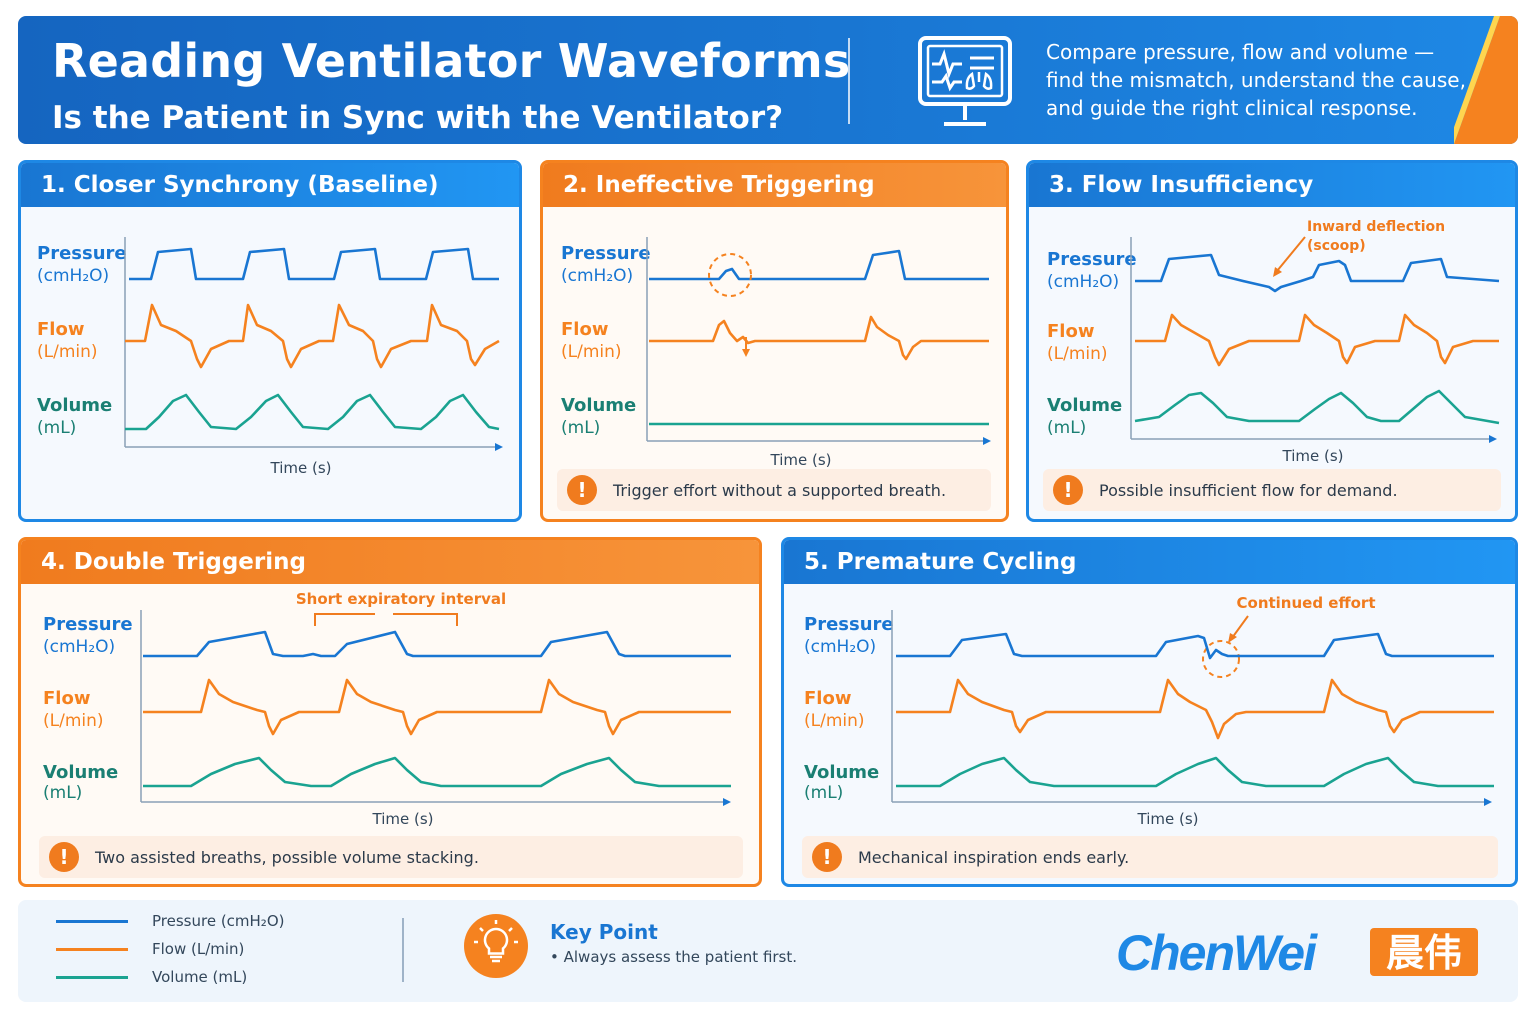  What do you see at coordinates (53, 185) in the screenshot?
I see `panel-number: 1.` at bounding box center [53, 185].